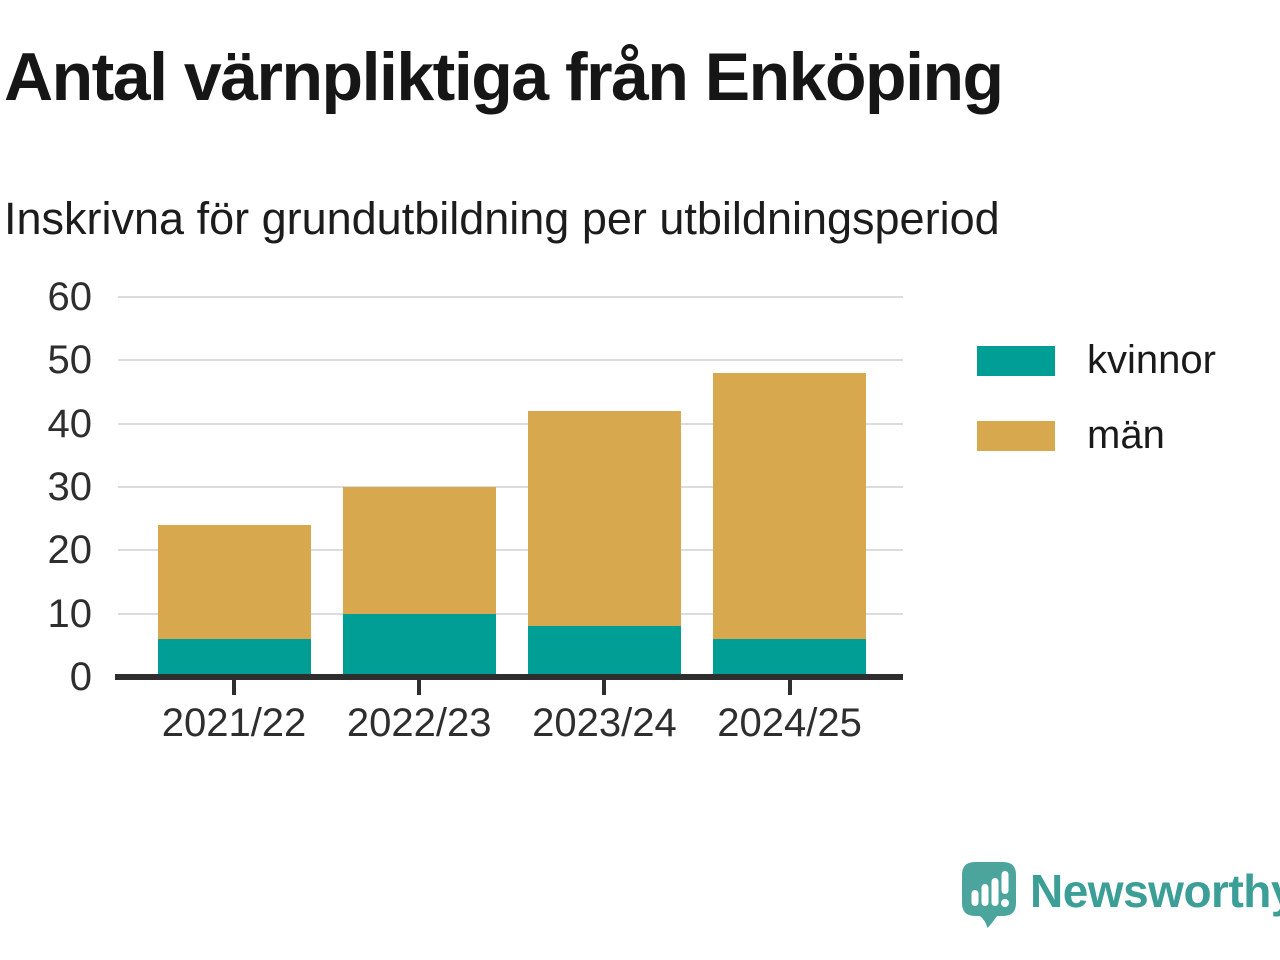  Describe the element at coordinates (80, 677) in the screenshot. I see `y-axis-tick-label: 0` at that location.